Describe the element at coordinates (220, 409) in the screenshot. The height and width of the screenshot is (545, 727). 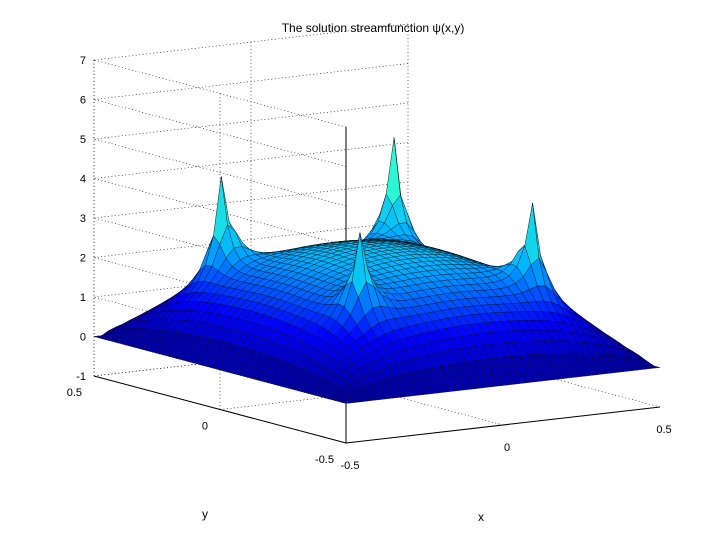
I see `y-axis-line` at that location.